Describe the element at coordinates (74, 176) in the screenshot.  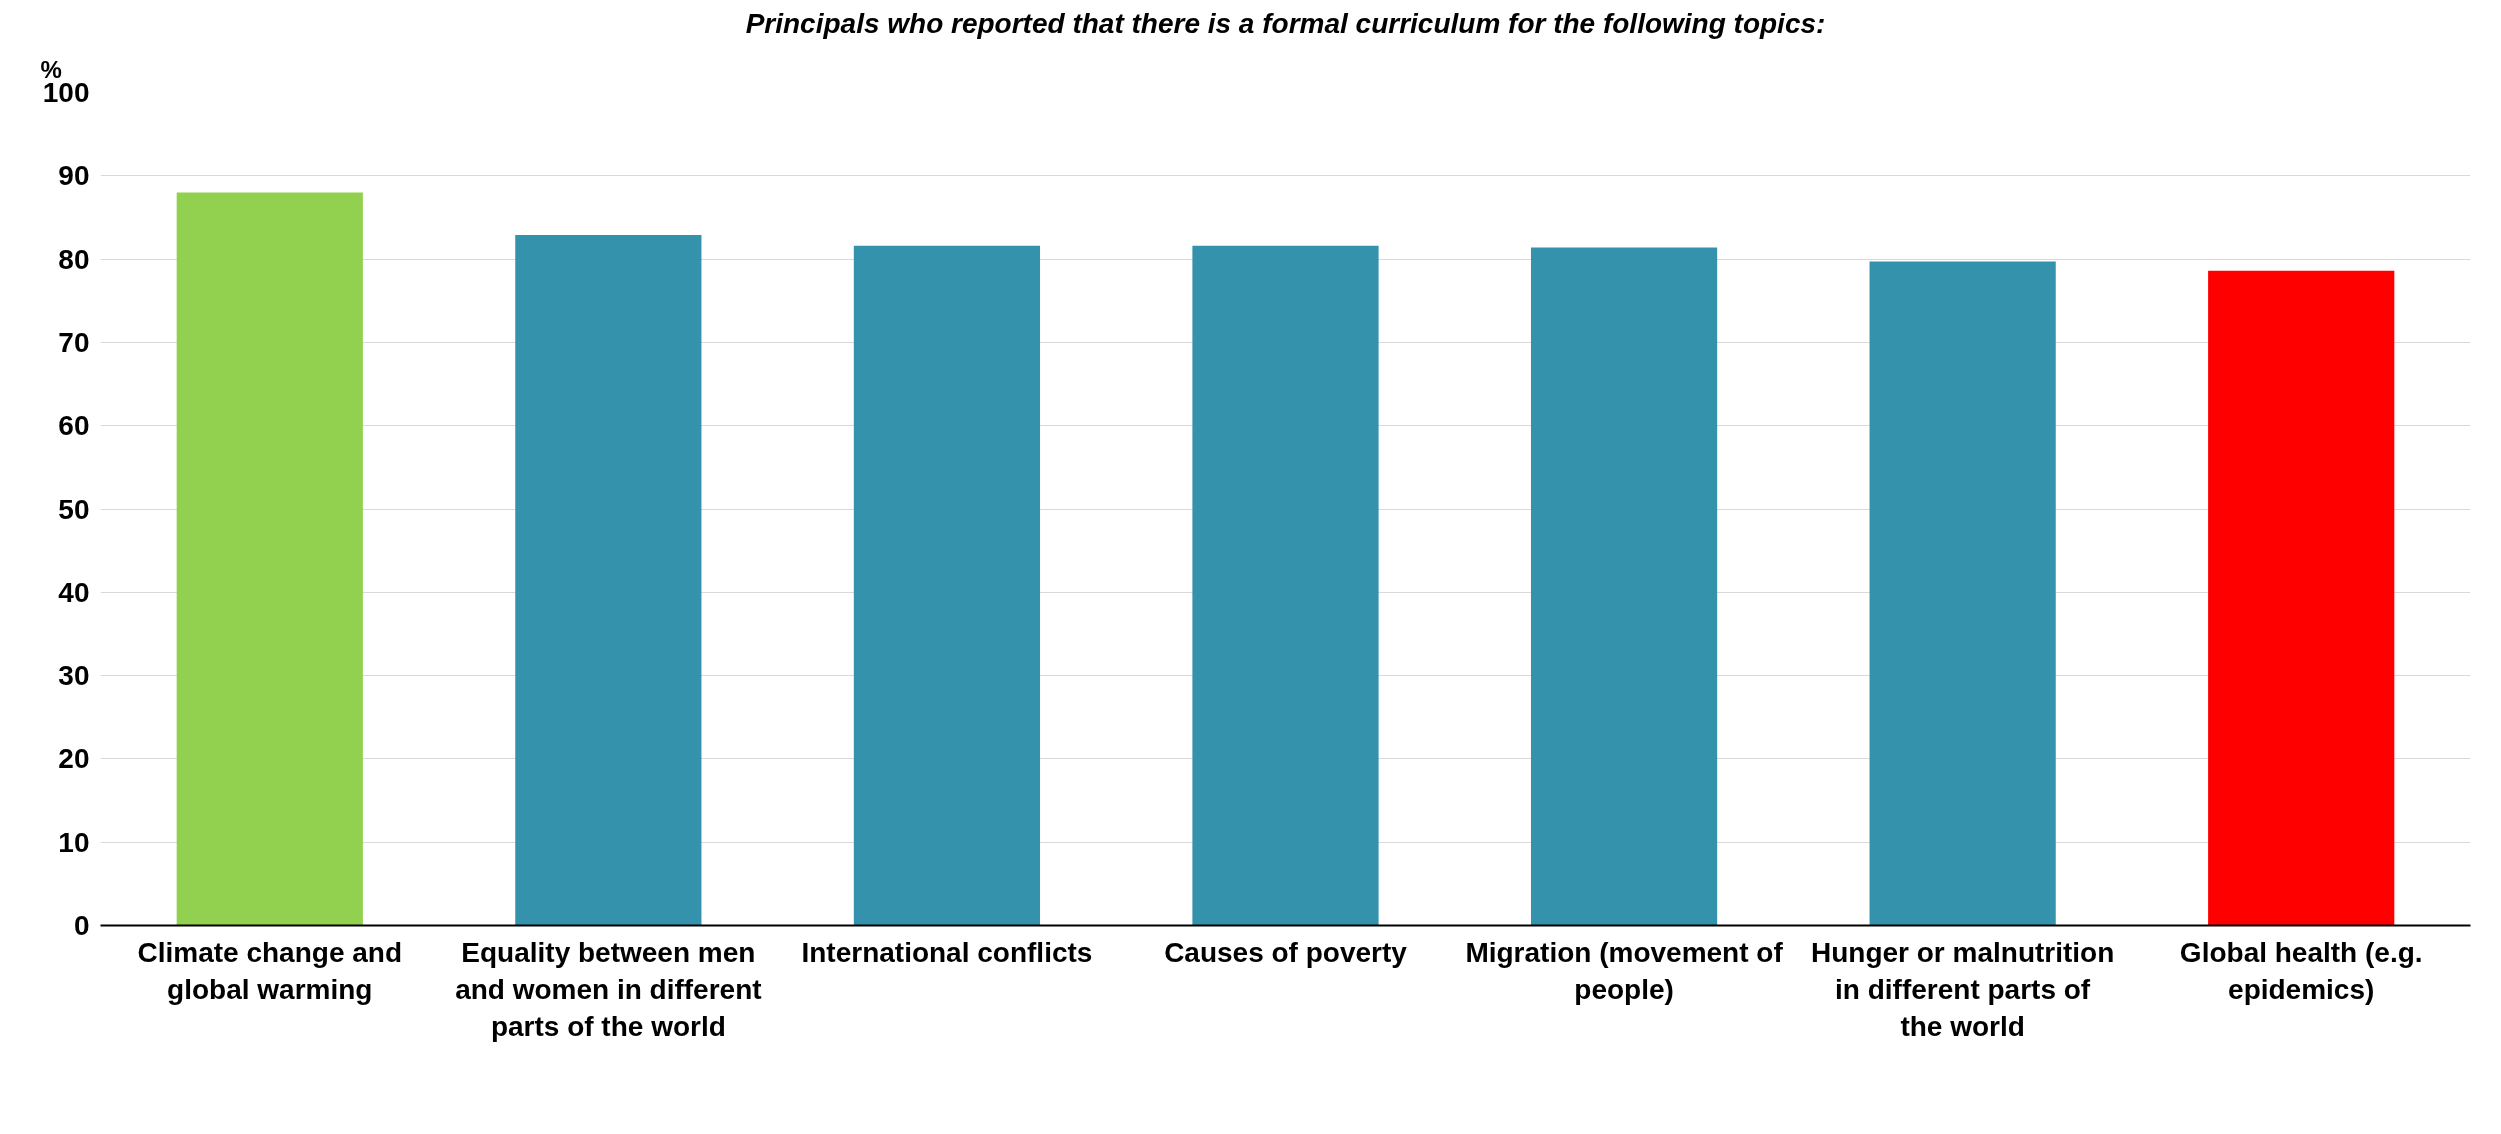
I see `y-tick-label: 90` at that location.